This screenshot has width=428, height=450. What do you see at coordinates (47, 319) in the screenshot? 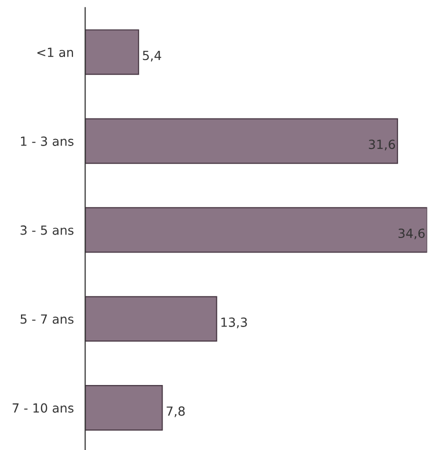
I see `y-tick-label: 5 - 7 ans` at bounding box center [47, 319].